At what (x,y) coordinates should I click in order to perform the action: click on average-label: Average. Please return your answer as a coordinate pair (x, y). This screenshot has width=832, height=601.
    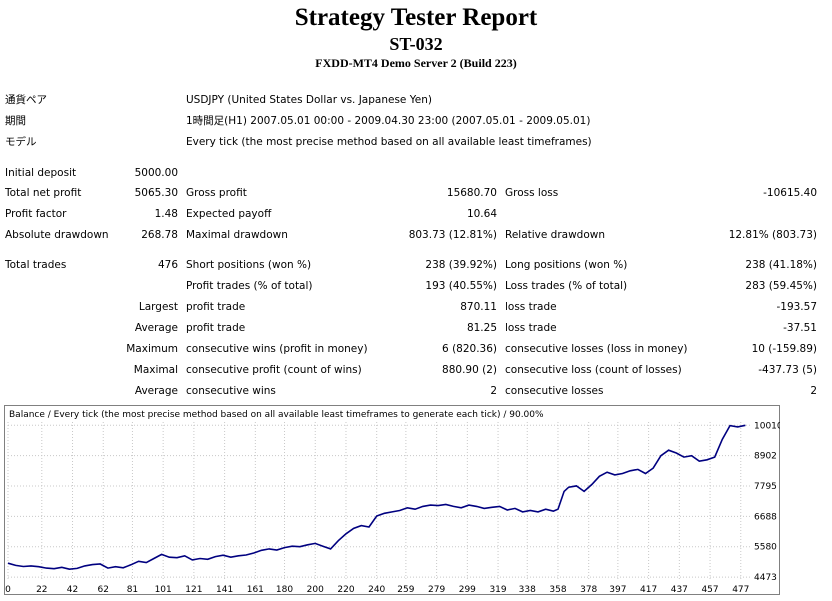
    Looking at the image, I should click on (156, 328).